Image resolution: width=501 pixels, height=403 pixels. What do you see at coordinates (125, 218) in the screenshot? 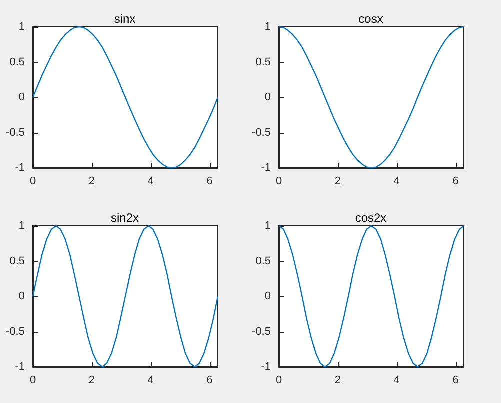
I see `chart-title: sin2x` at bounding box center [125, 218].